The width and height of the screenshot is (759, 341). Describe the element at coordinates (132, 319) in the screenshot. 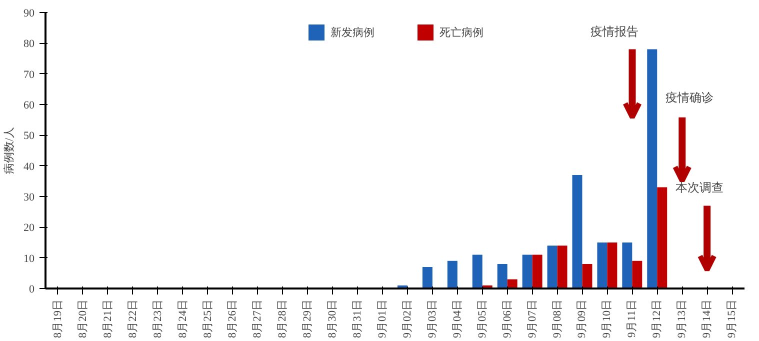

I see `x-tick-label: 8月22日` at that location.